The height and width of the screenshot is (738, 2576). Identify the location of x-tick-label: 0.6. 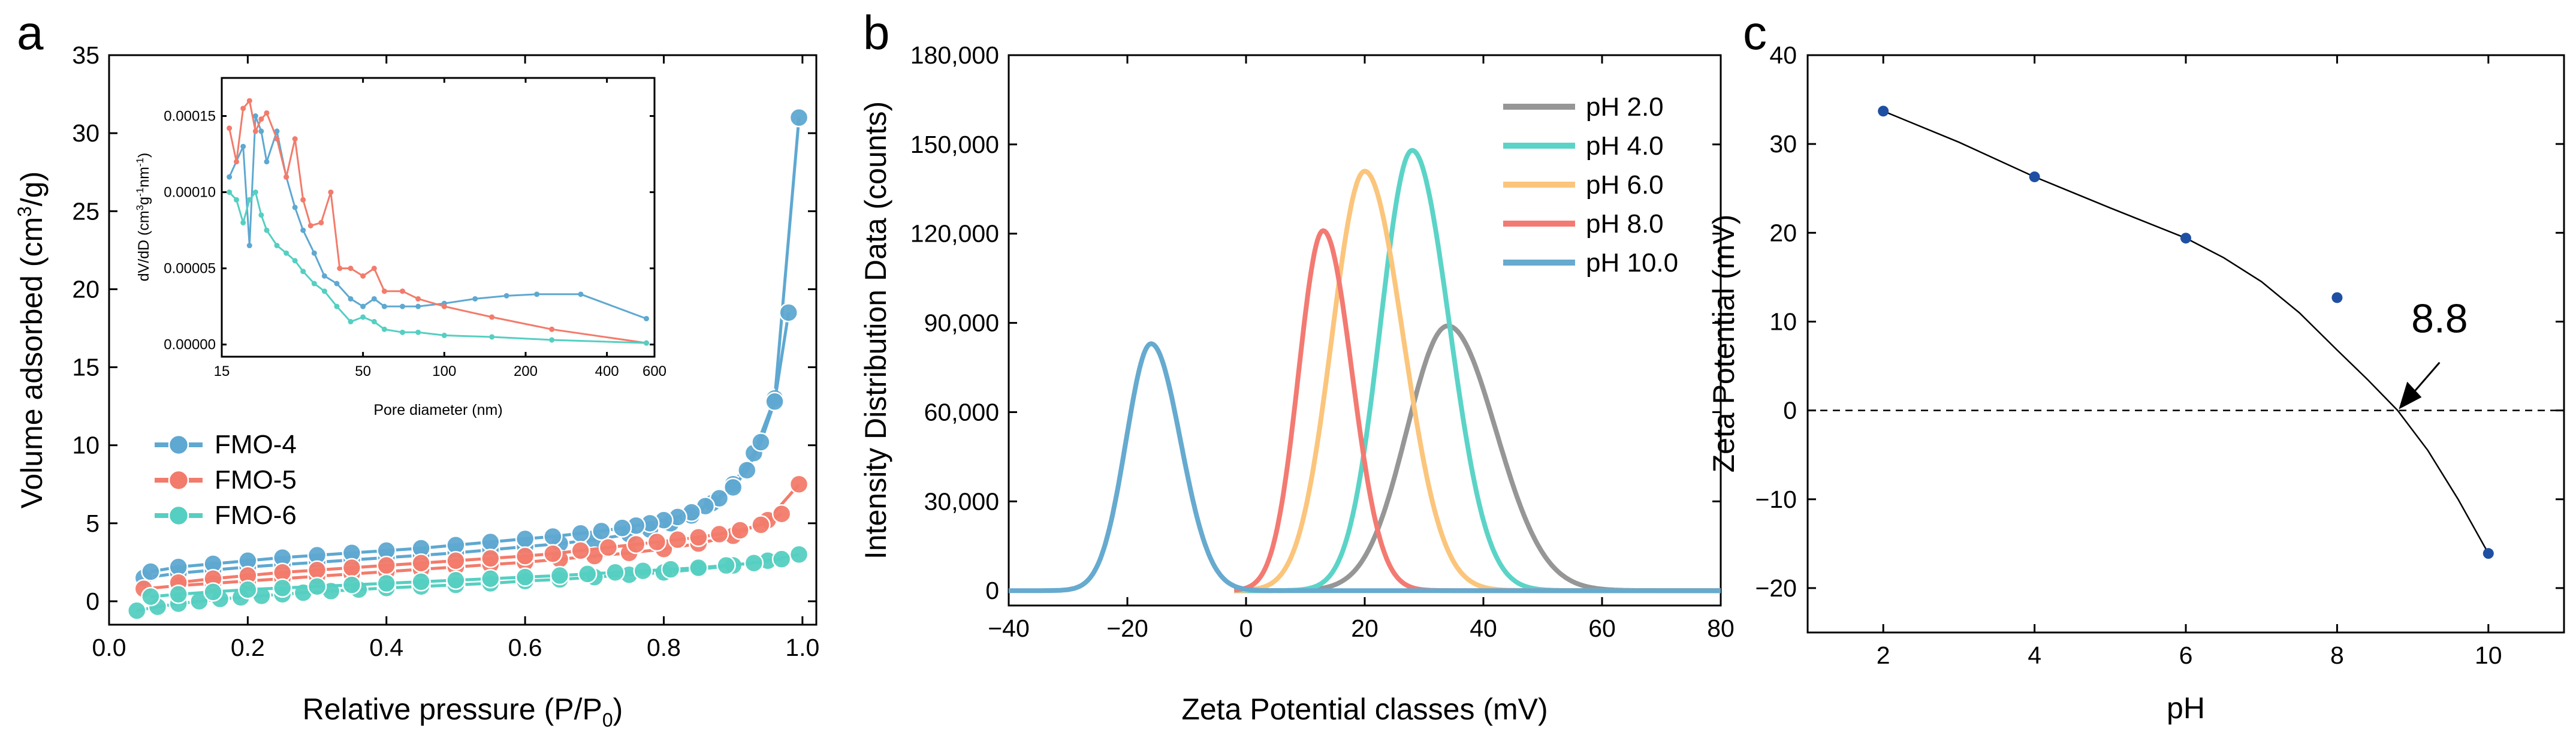
(525, 647).